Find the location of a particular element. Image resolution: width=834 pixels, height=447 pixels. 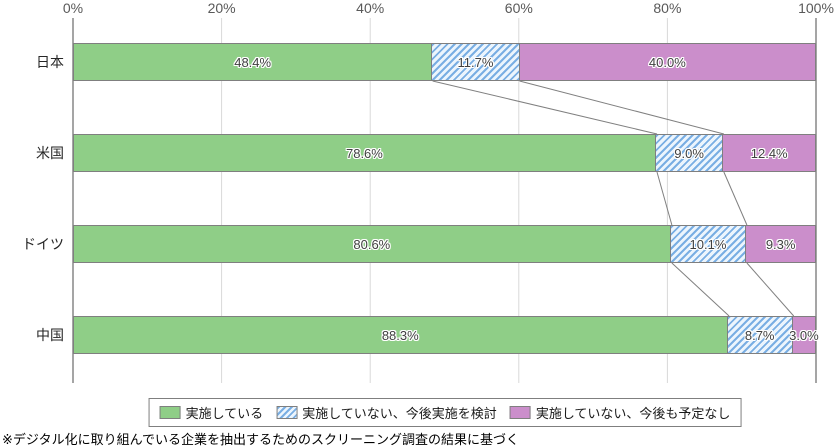

legend-item: 実施していない、今後実施を検討 is located at coordinates (386, 412).